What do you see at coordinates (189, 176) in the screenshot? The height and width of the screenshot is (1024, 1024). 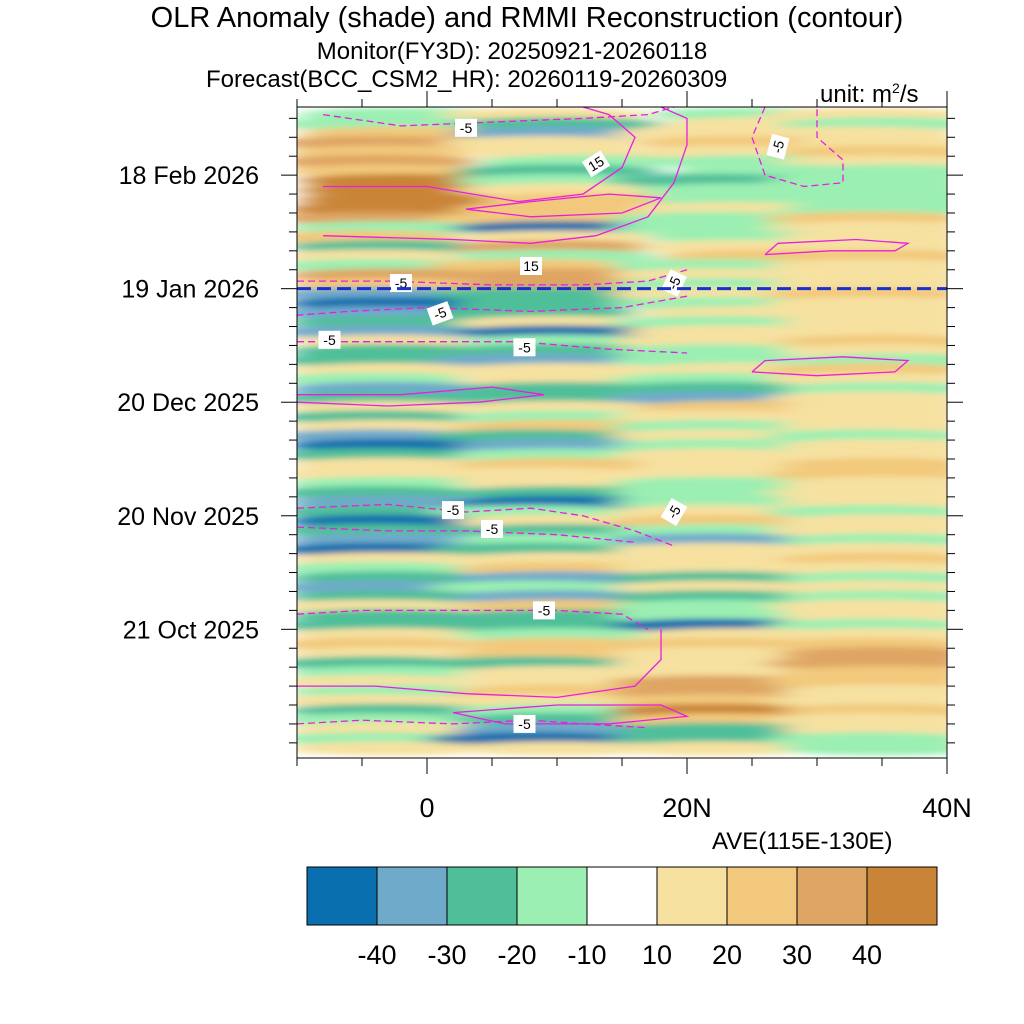 I see `y-tick-label: 18 Feb 2026` at bounding box center [189, 176].